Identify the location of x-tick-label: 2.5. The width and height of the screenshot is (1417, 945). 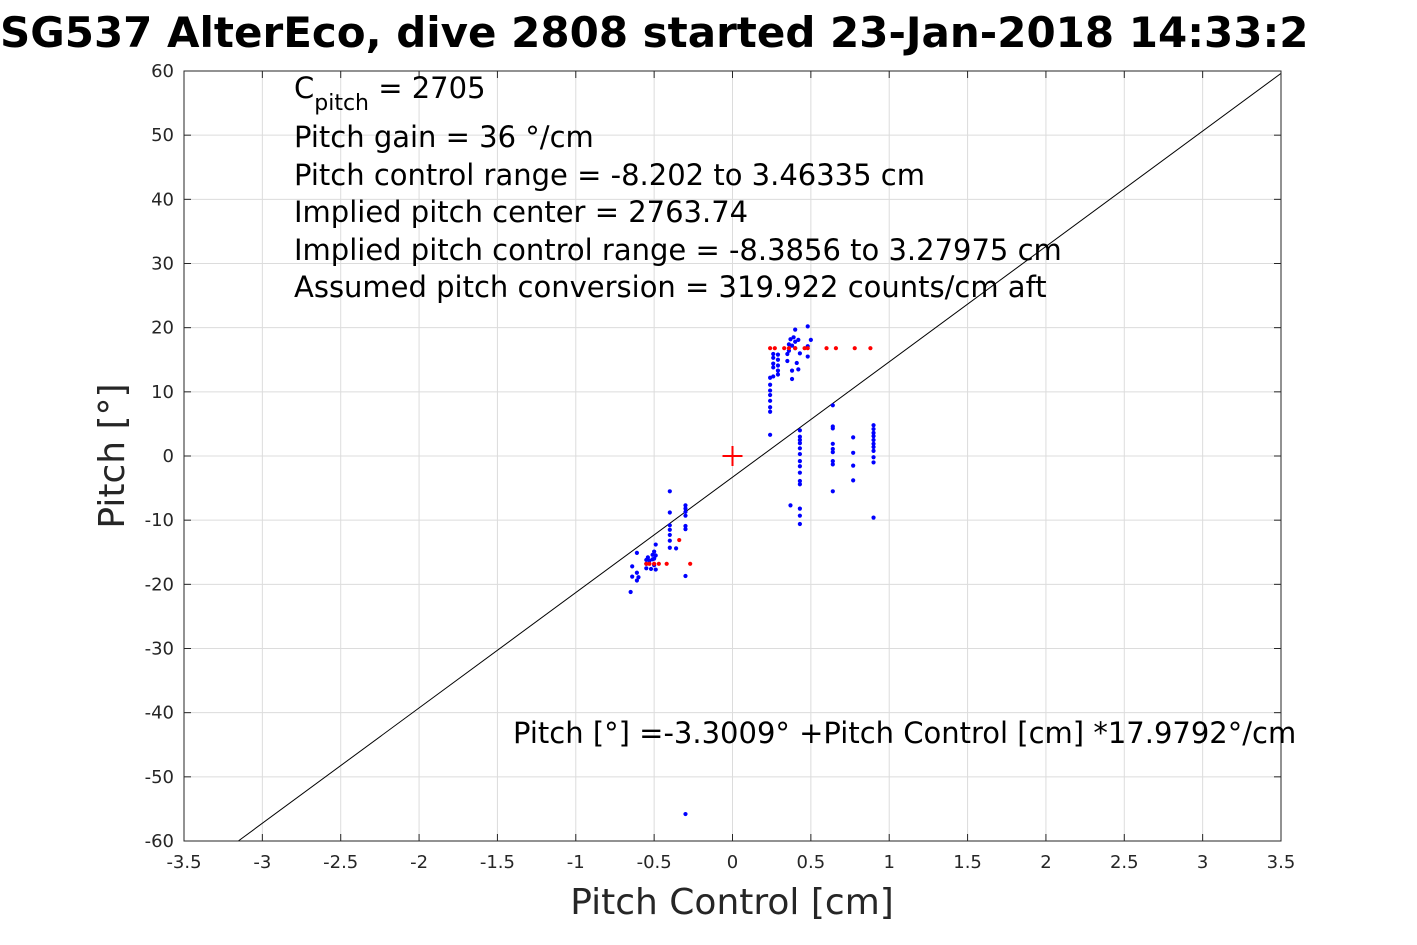
(1124, 862).